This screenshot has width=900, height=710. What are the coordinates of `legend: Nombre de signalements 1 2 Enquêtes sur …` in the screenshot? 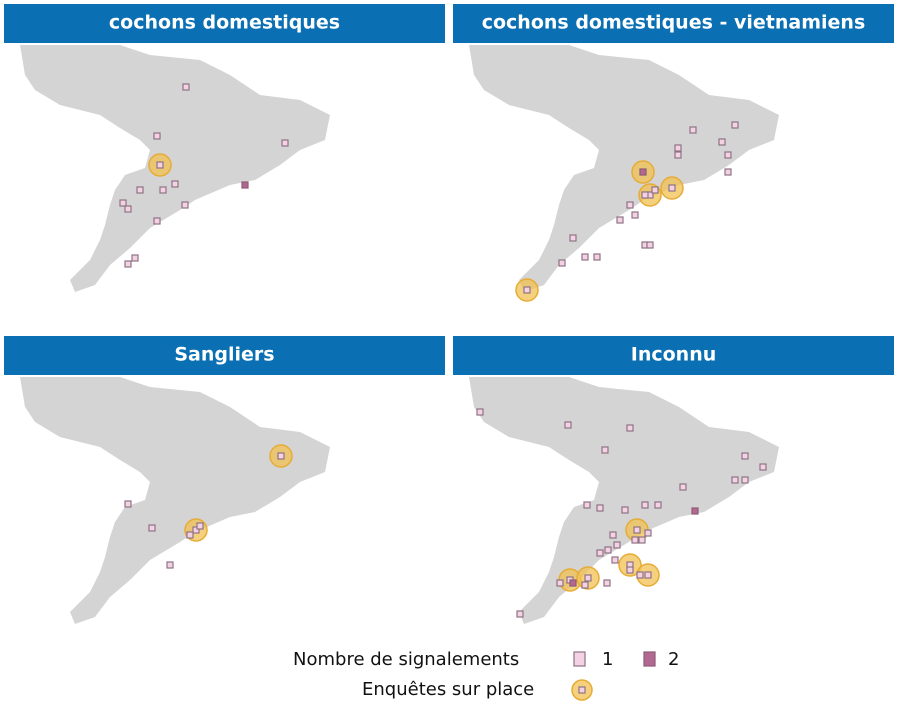 It's located at (486, 675).